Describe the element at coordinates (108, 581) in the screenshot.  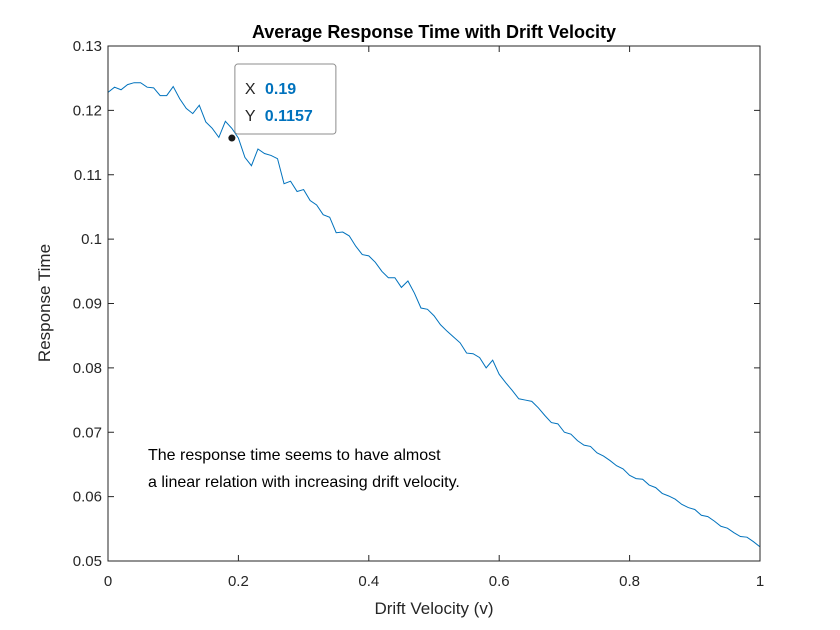
I see `x-tick-label: 0` at that location.